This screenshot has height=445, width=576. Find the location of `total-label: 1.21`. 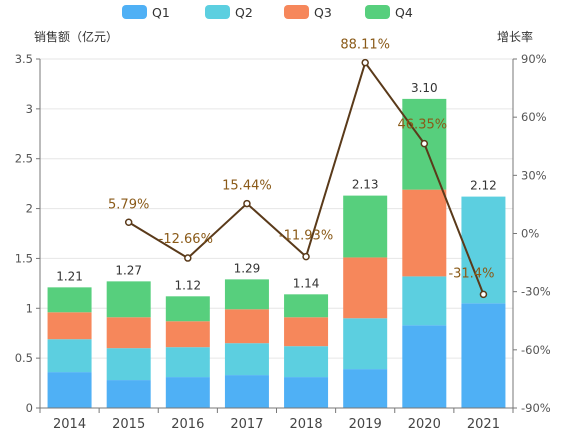

total-label: 1.21 is located at coordinates (69, 276).